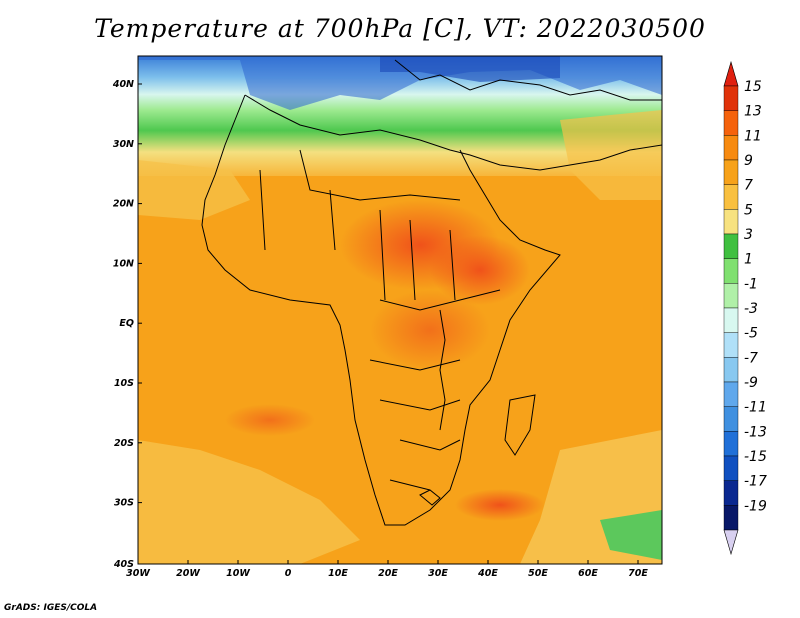 This screenshot has width=800, height=618. What do you see at coordinates (731, 542) in the screenshot?
I see `colorbar-bottom-arrow` at bounding box center [731, 542].